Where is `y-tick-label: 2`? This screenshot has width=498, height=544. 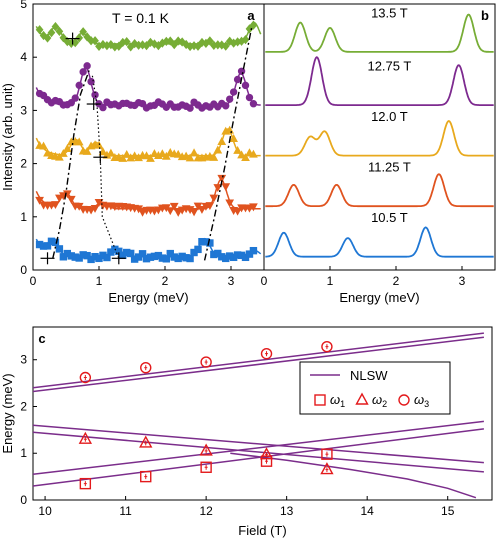
y-tick-label: 2 is located at coordinates (23, 164).